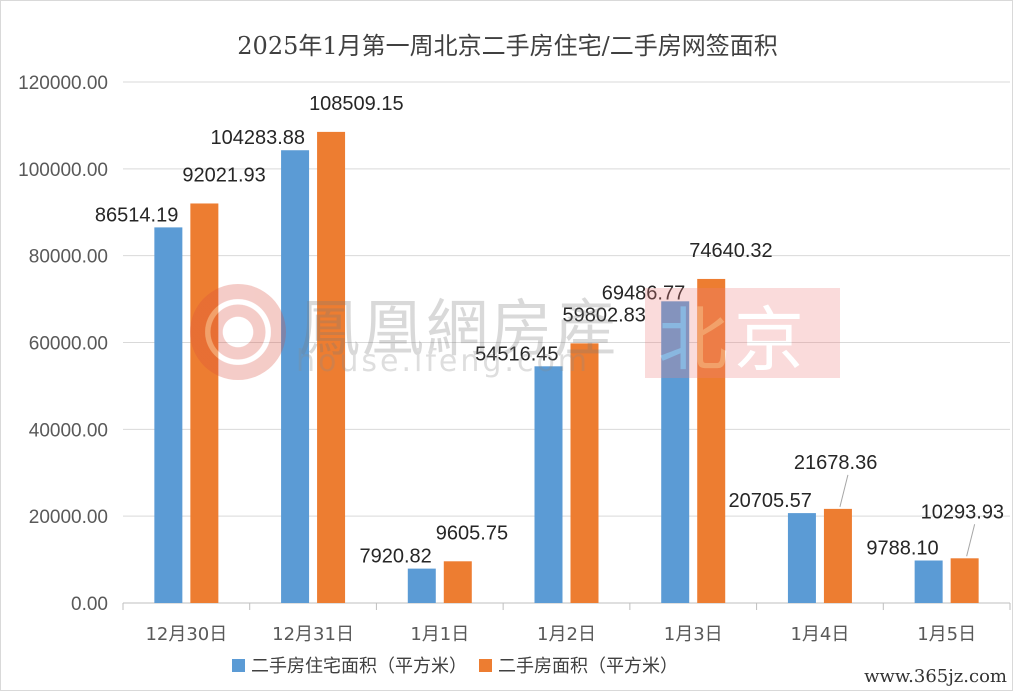 This screenshot has width=1015, height=693. I want to click on data-label-series-1: 9788.10, so click(902, 549).